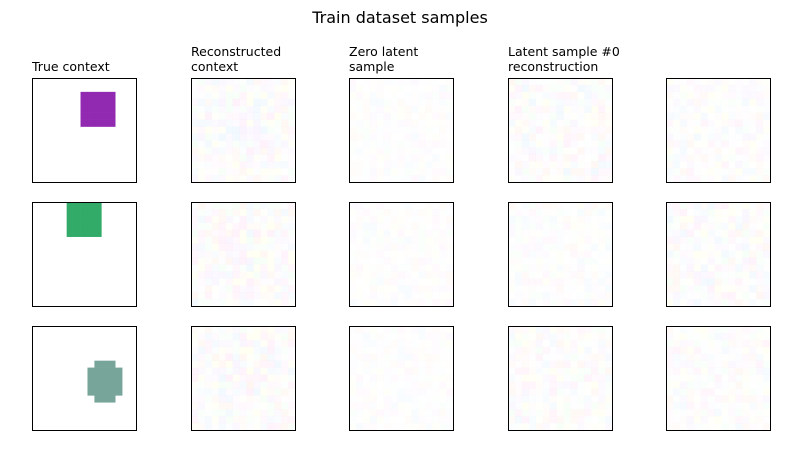 The image size is (800, 450). What do you see at coordinates (236, 51) in the screenshot?
I see `column-title-line: Reconstructed` at bounding box center [236, 51].